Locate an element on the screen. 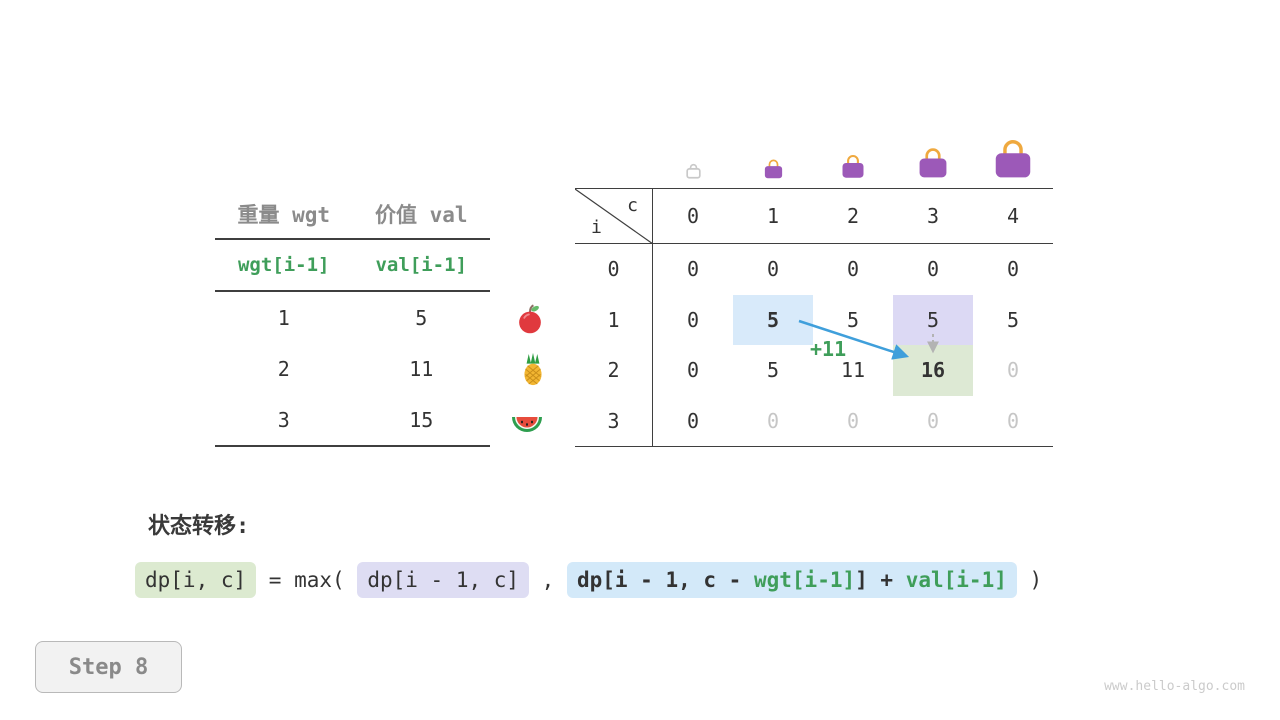 This screenshot has height=720, width=1280. dp-row-header: 3 is located at coordinates (614, 420).